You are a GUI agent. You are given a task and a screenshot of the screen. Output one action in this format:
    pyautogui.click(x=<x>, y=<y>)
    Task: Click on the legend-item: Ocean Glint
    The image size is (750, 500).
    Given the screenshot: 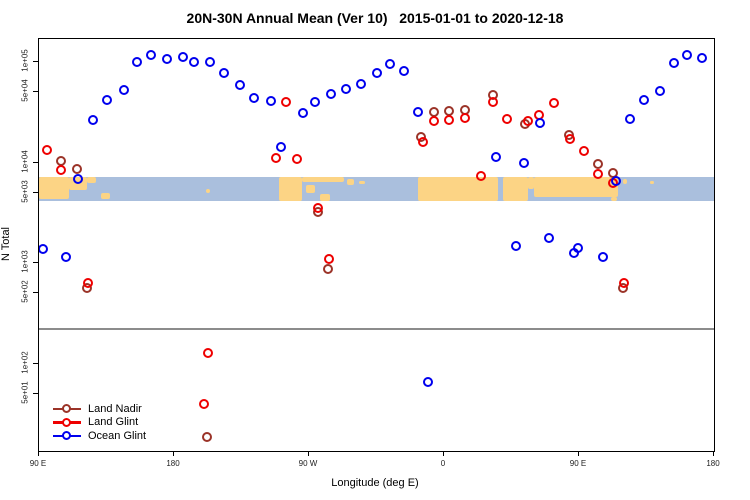 What is the action you would take?
    pyautogui.click(x=99, y=436)
    